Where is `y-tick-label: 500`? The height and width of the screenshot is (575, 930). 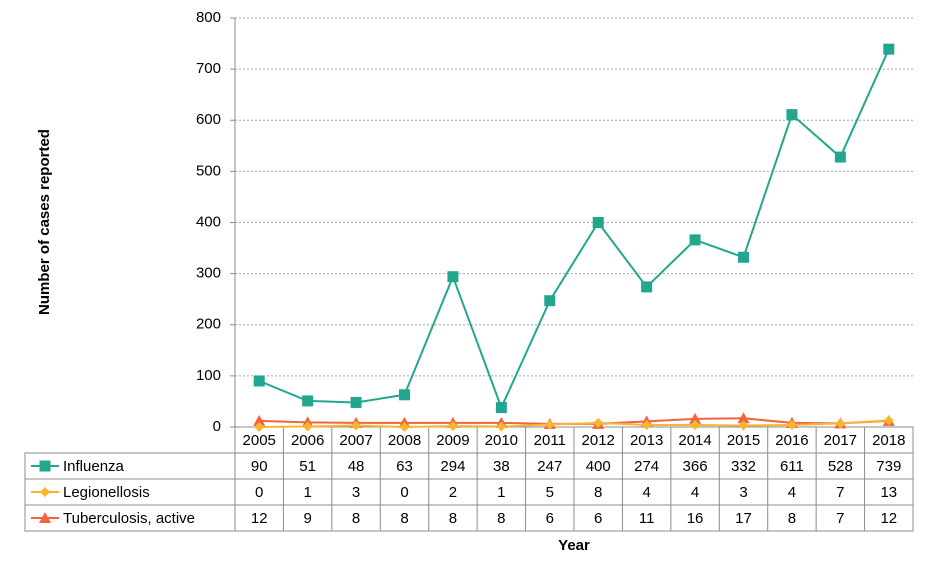
y-tick-label: 500 is located at coordinates (208, 170).